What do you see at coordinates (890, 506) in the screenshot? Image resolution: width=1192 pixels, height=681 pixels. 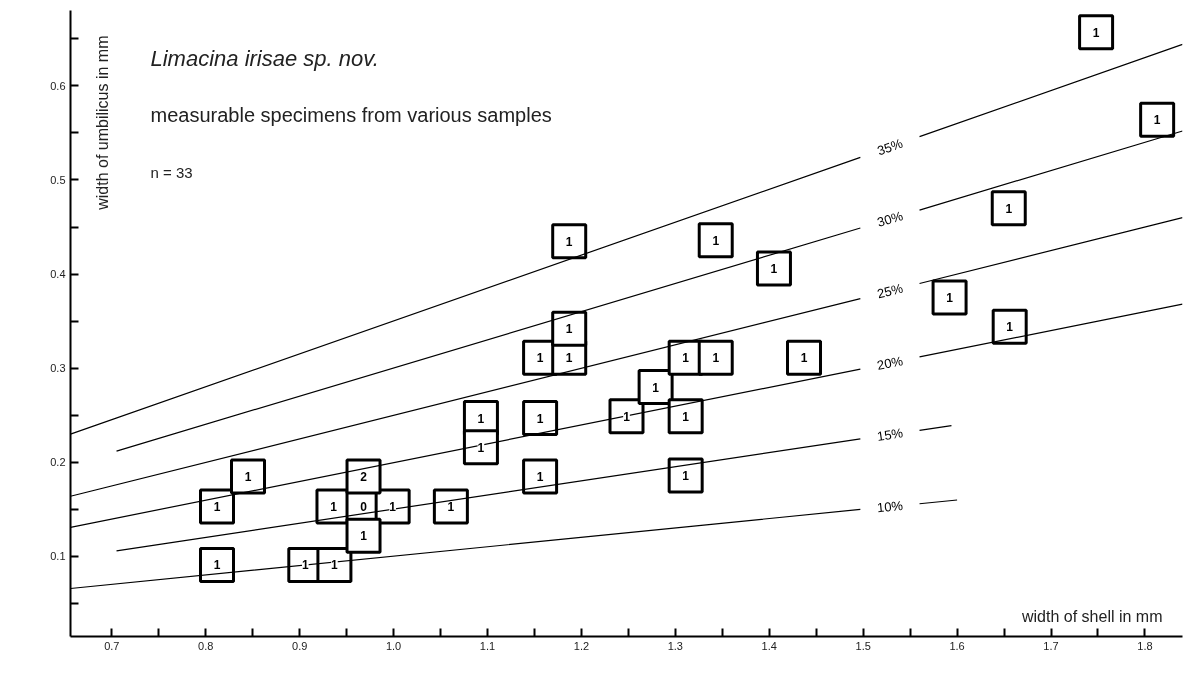 I see `text: 10%` at bounding box center [890, 506].